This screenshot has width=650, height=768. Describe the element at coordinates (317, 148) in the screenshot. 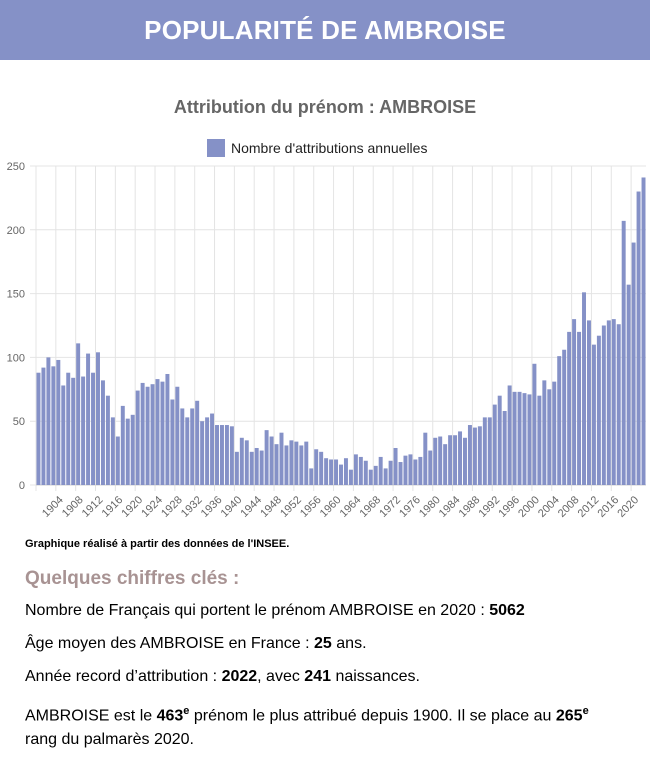

I see `chart-legend: Nombre d'attributions annuelles` at that location.